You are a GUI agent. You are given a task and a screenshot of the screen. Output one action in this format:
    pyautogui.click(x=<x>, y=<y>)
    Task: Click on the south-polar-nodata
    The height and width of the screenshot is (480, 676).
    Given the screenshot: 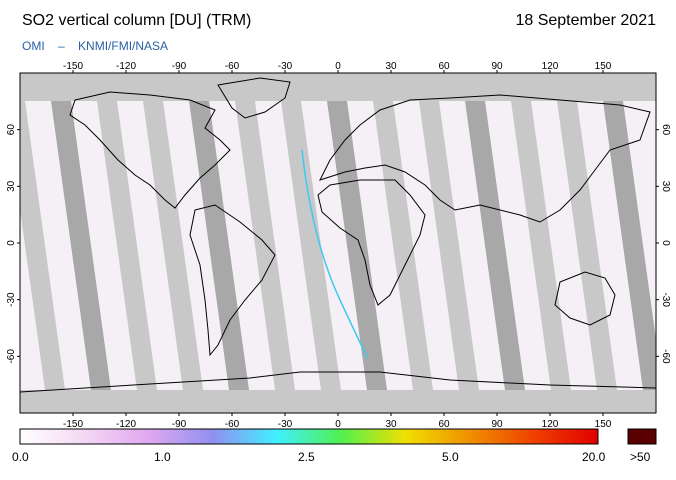 What is the action you would take?
    pyautogui.click(x=338, y=401)
    